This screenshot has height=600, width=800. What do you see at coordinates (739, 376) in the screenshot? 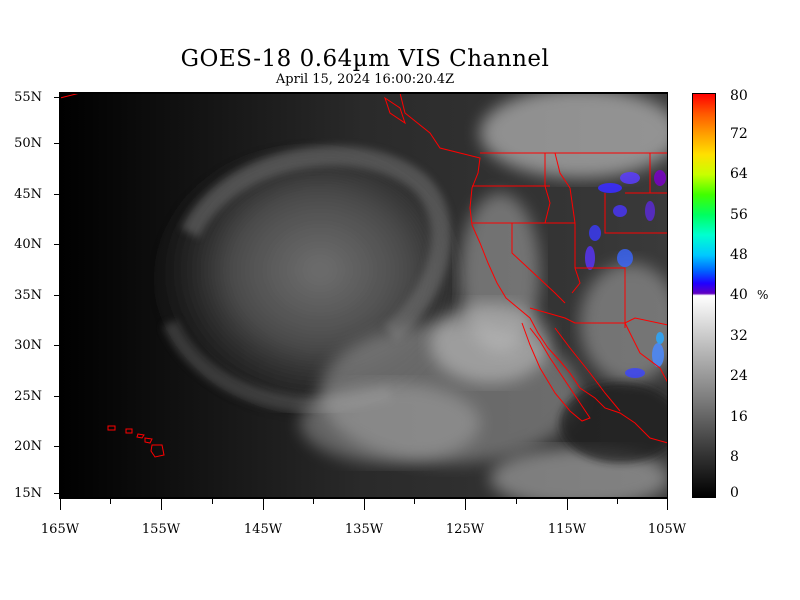
I see `colorbar-label-24: 24` at bounding box center [739, 376].